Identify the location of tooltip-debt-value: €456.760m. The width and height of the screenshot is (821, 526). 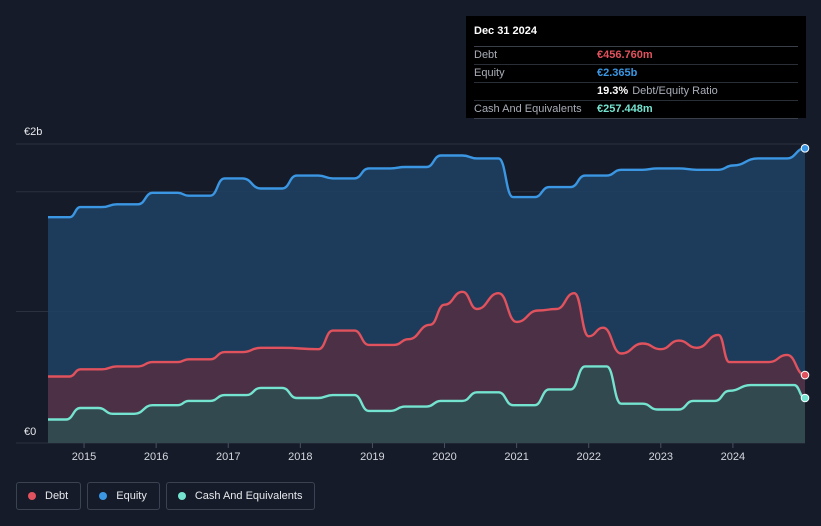
(625, 55).